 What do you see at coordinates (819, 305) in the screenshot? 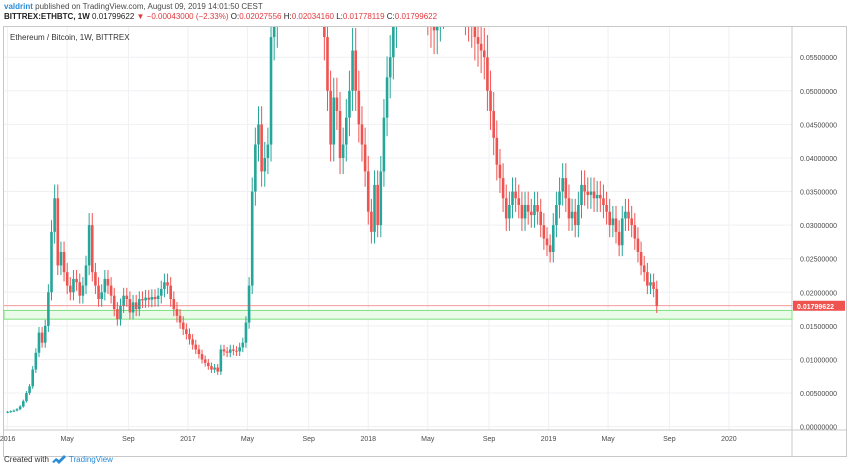
I see `current-price-tag` at bounding box center [819, 305].